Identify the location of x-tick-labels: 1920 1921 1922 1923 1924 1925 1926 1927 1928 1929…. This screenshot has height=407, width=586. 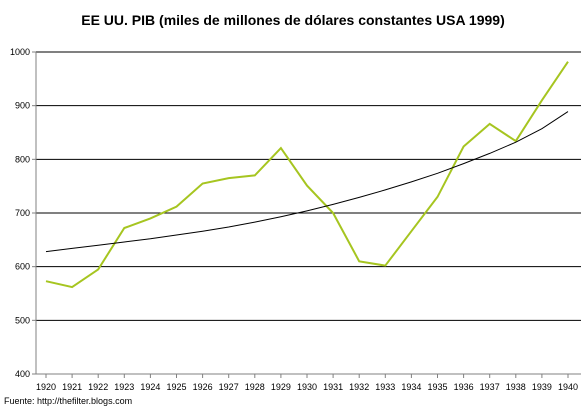
(307, 387).